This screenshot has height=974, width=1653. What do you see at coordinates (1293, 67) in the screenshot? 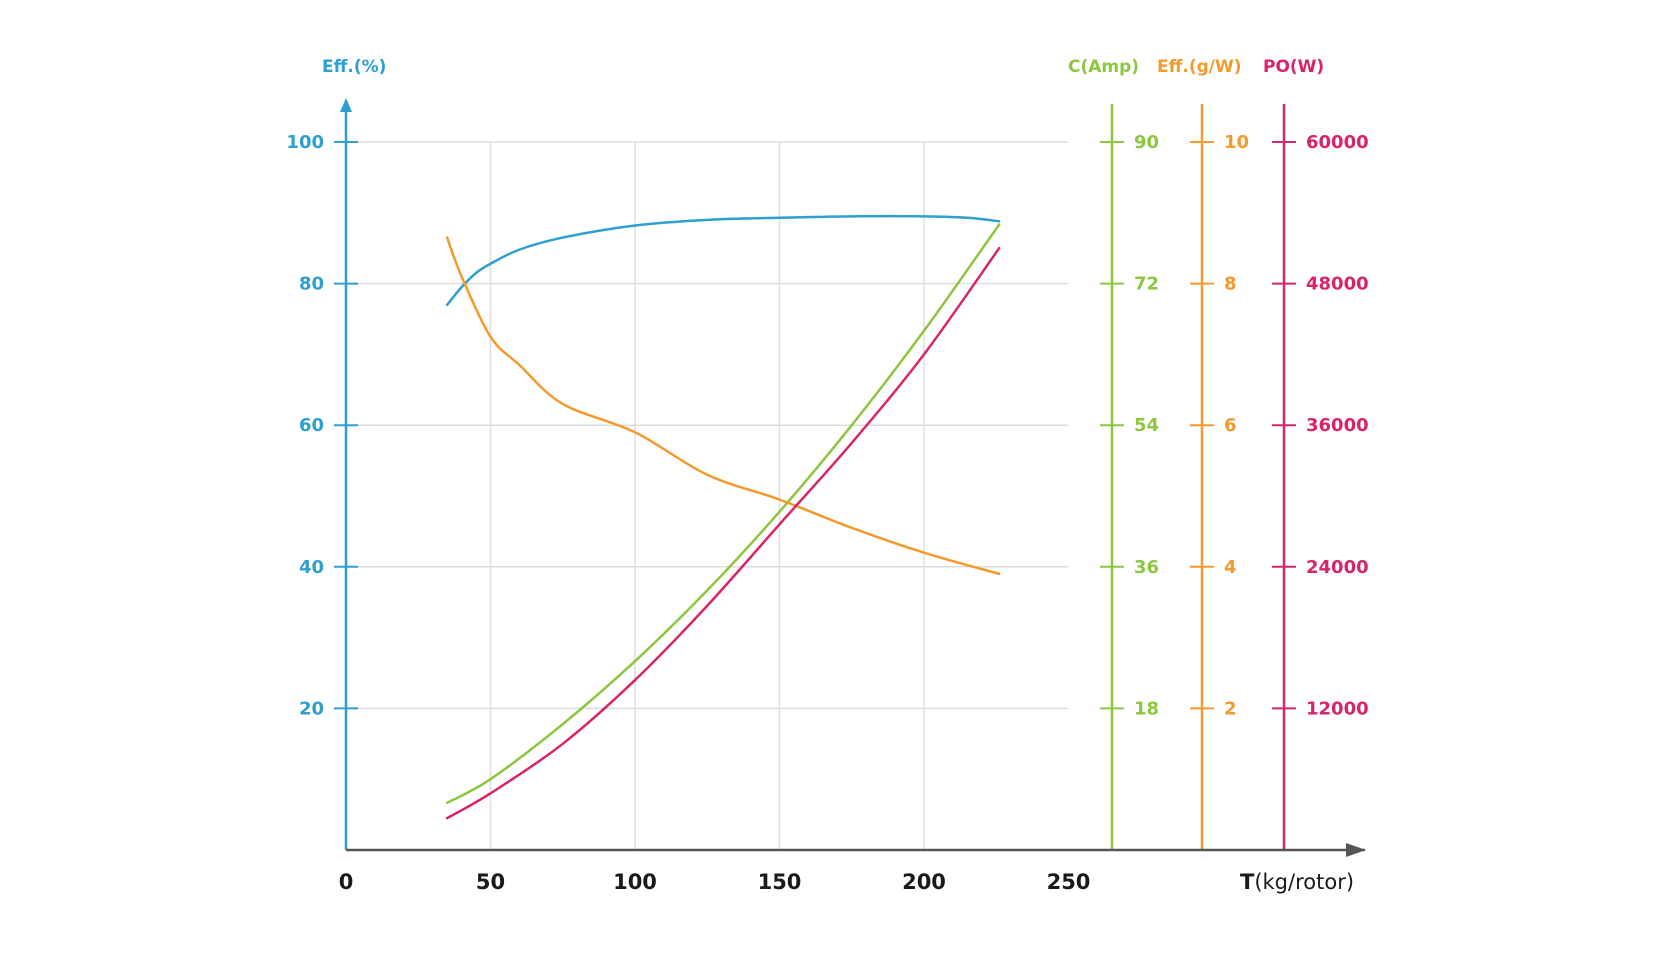
I see `po-axis-title: PO(W)` at bounding box center [1293, 67].